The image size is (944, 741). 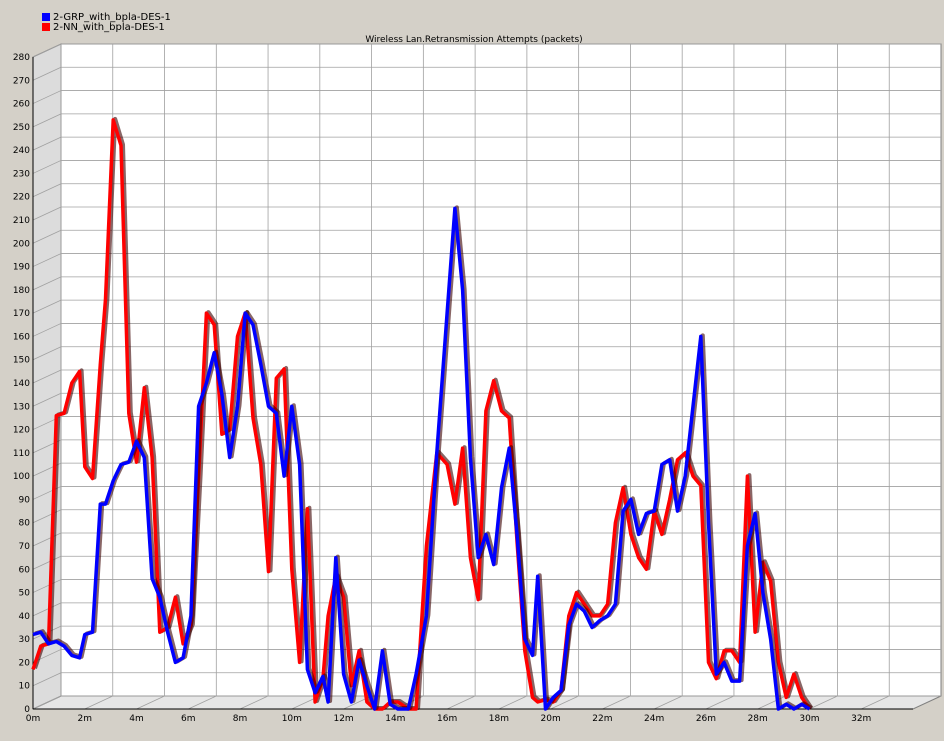 What do you see at coordinates (46, 27) in the screenshot?
I see `legend-swatch-nn` at bounding box center [46, 27].